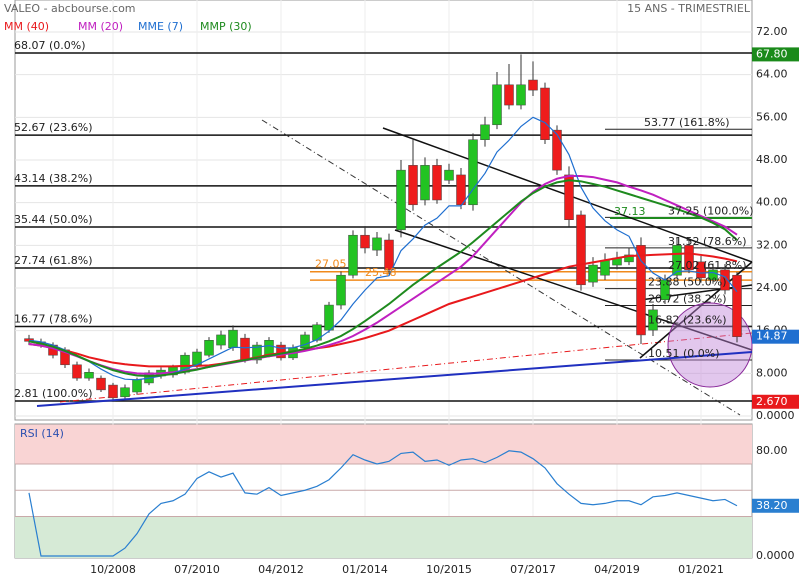  I want to click on legend-entry: MM (20), so click(100, 26).